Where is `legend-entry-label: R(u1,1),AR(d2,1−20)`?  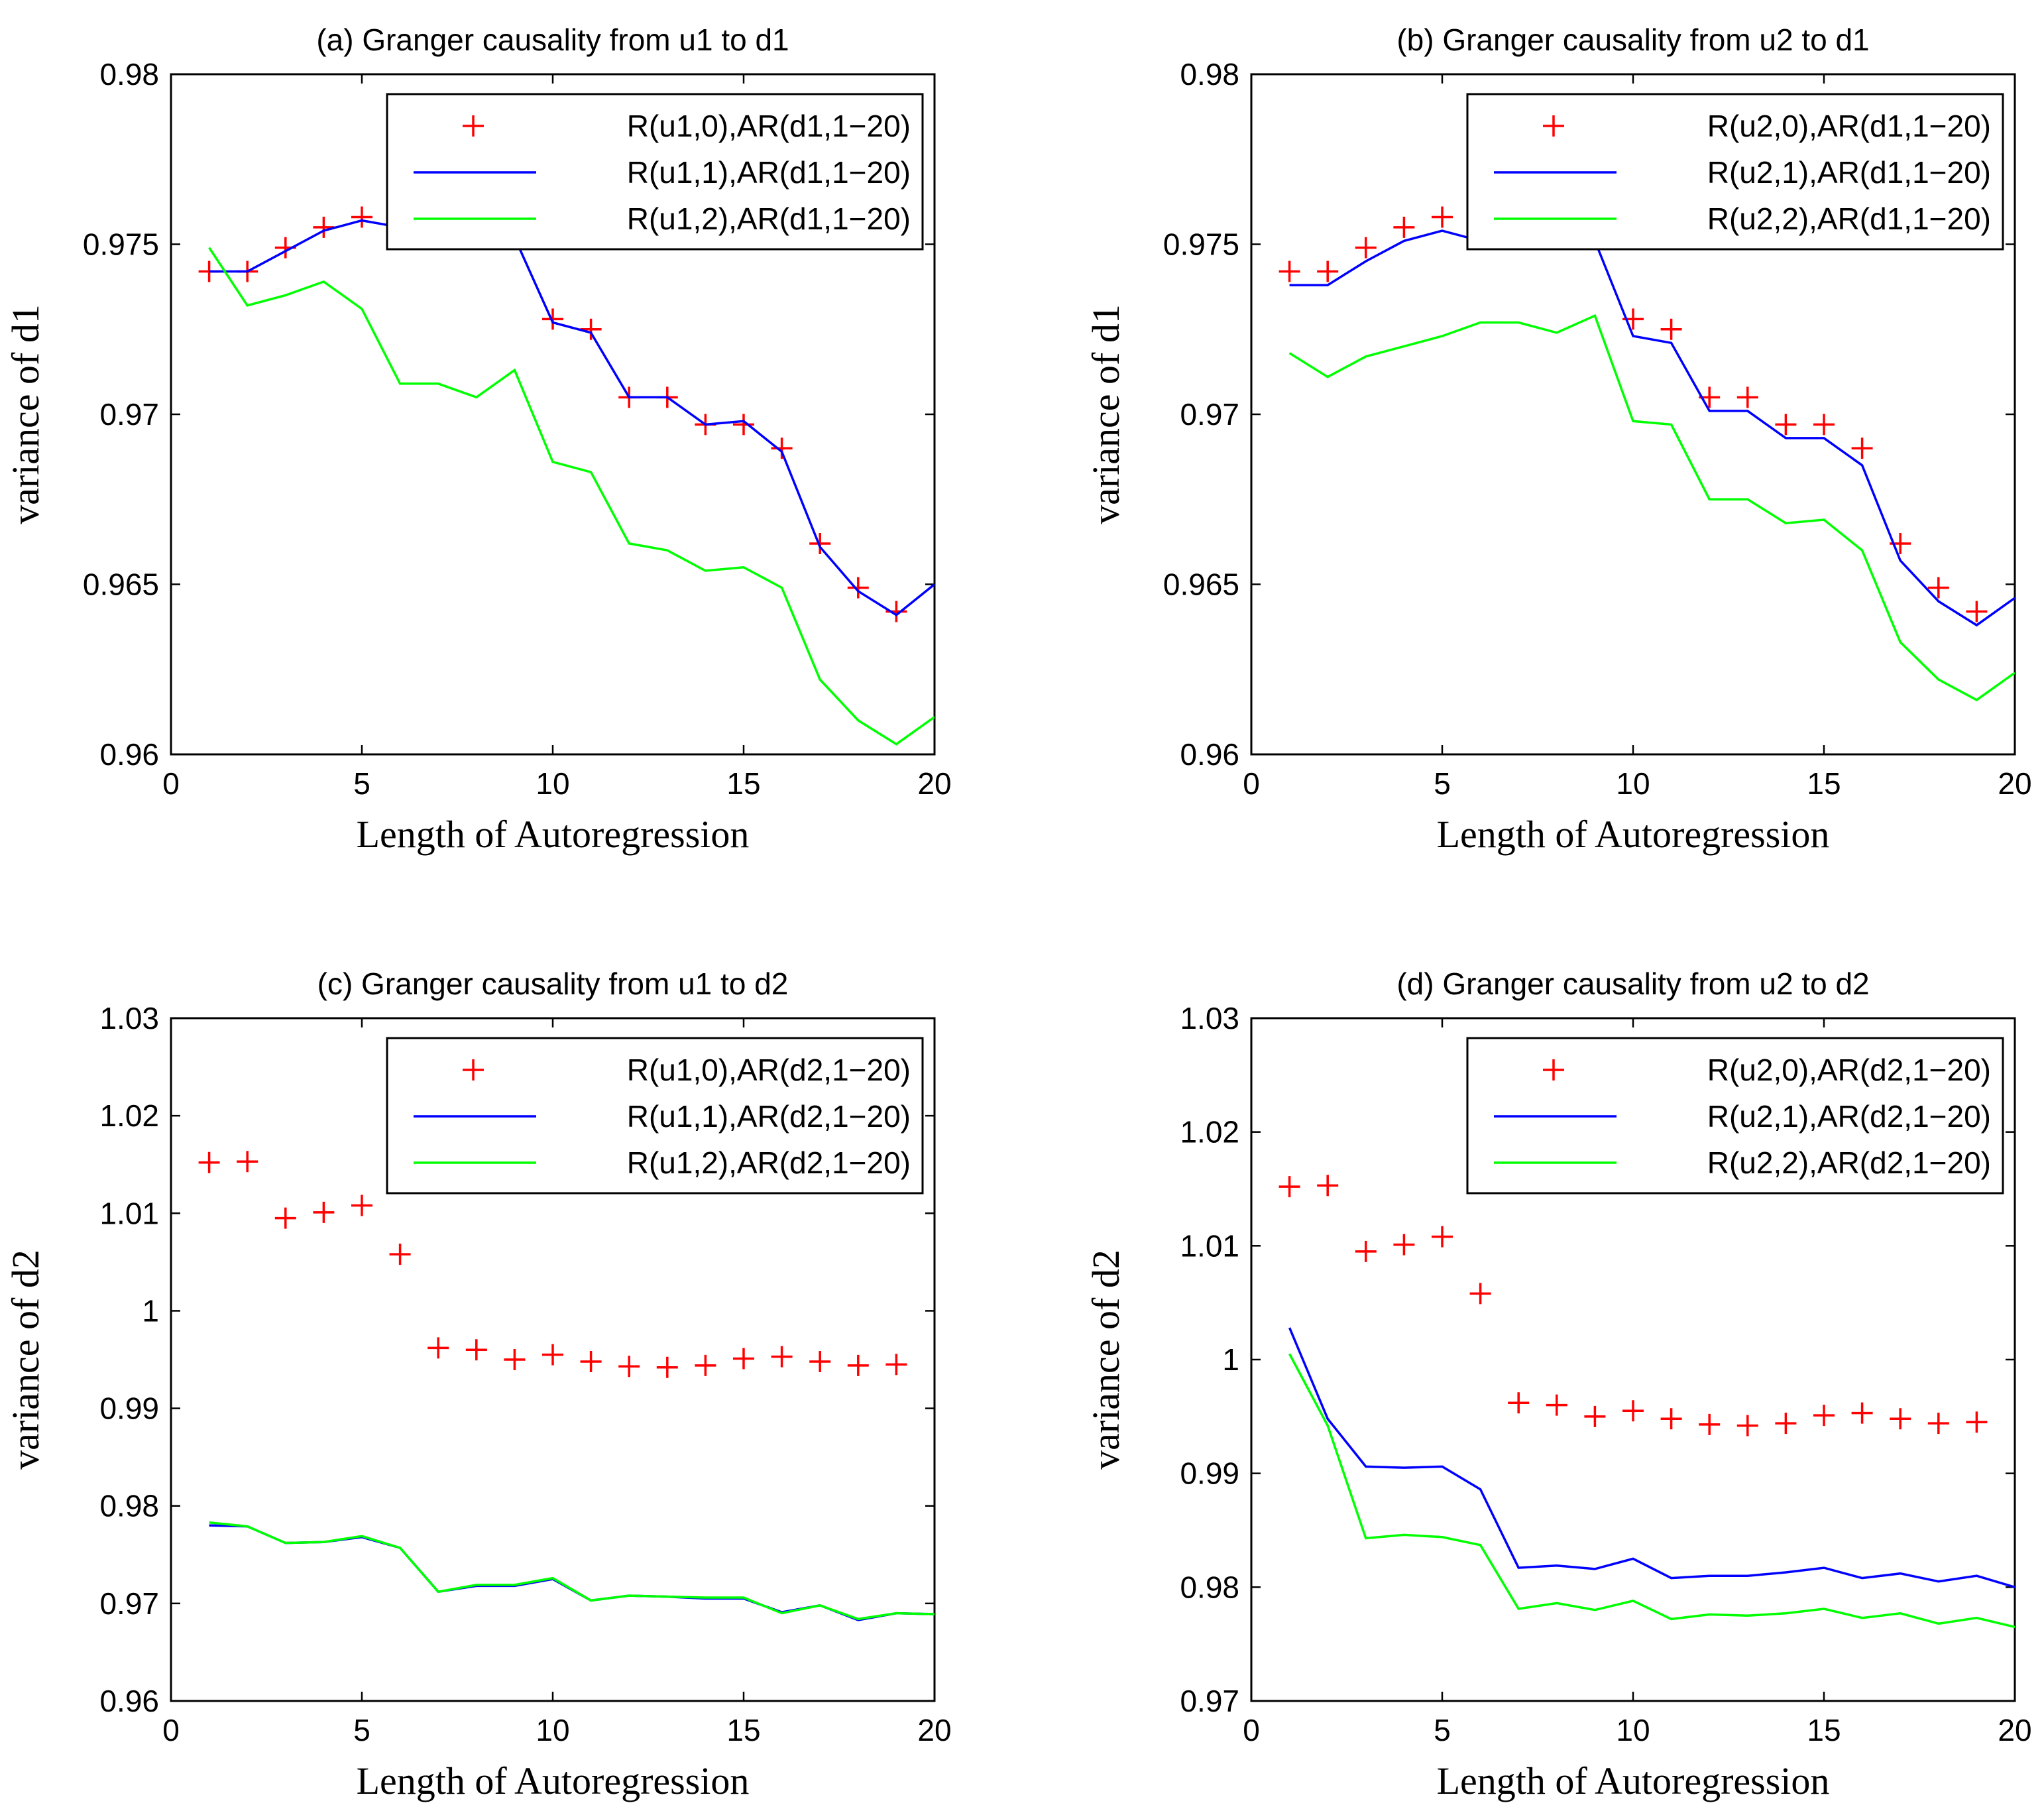 legend-entry-label: R(u1,1),AR(d2,1−20) is located at coordinates (769, 1116).